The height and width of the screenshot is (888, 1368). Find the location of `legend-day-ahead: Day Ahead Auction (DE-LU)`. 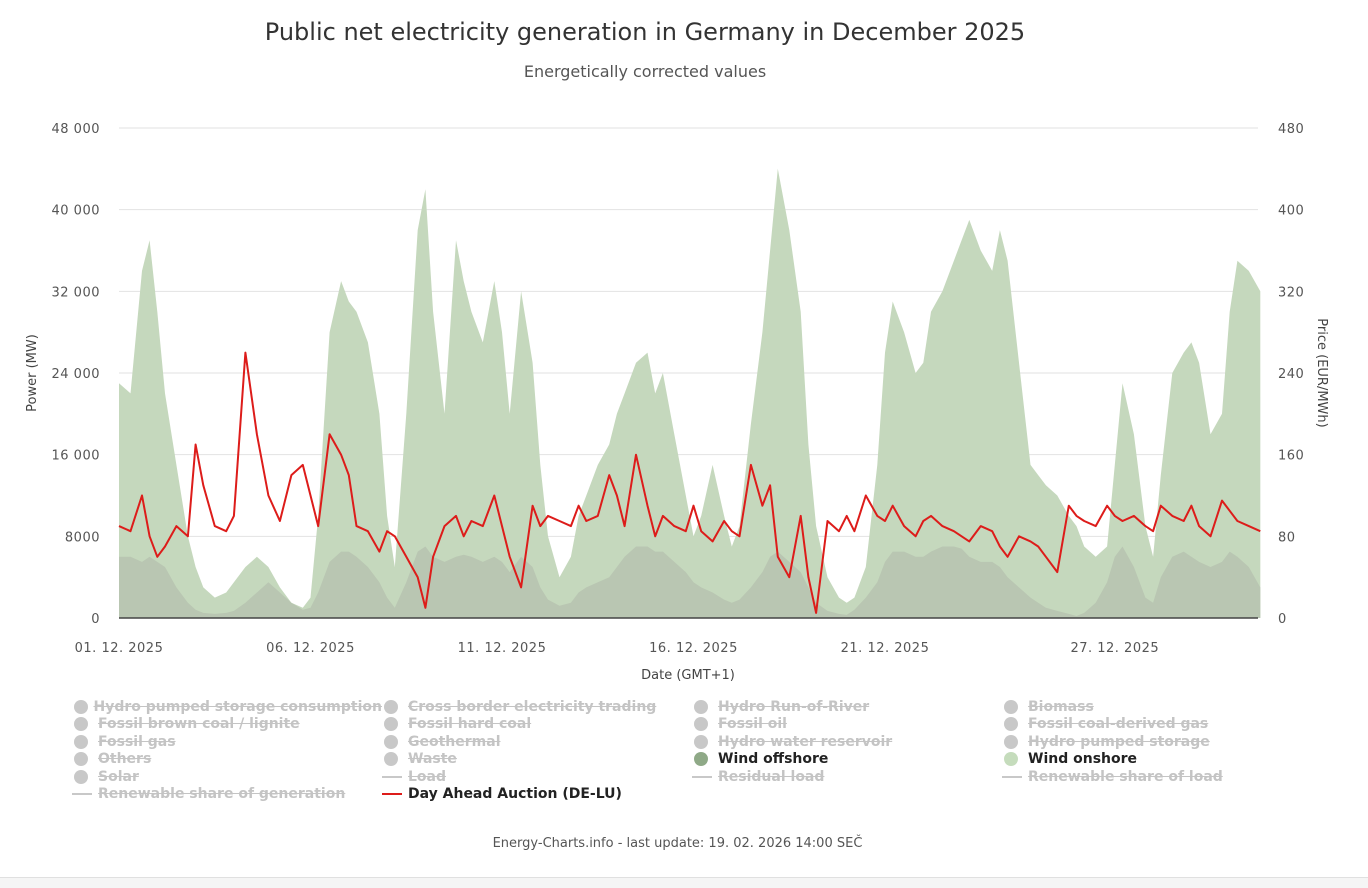

legend-day-ahead: Day Ahead Auction (DE-LU) is located at coordinates (537, 795).